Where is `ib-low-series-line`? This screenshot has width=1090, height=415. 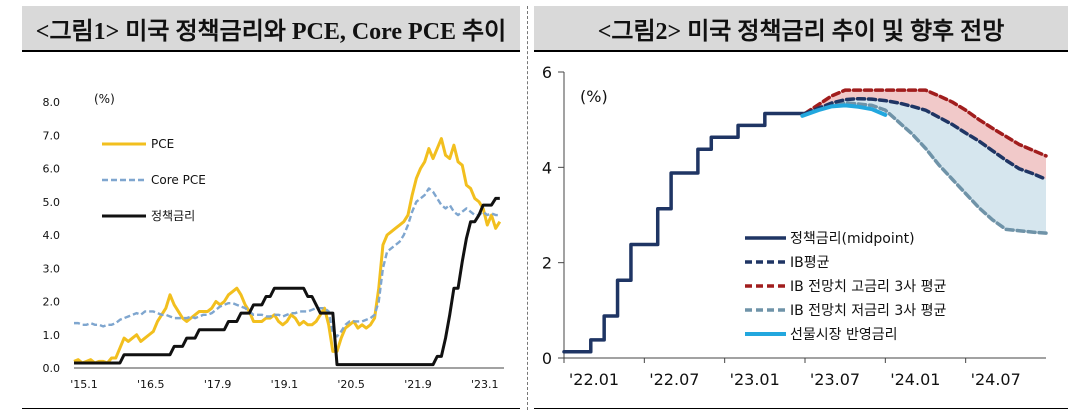 ib-low-series-line is located at coordinates (925, 168).